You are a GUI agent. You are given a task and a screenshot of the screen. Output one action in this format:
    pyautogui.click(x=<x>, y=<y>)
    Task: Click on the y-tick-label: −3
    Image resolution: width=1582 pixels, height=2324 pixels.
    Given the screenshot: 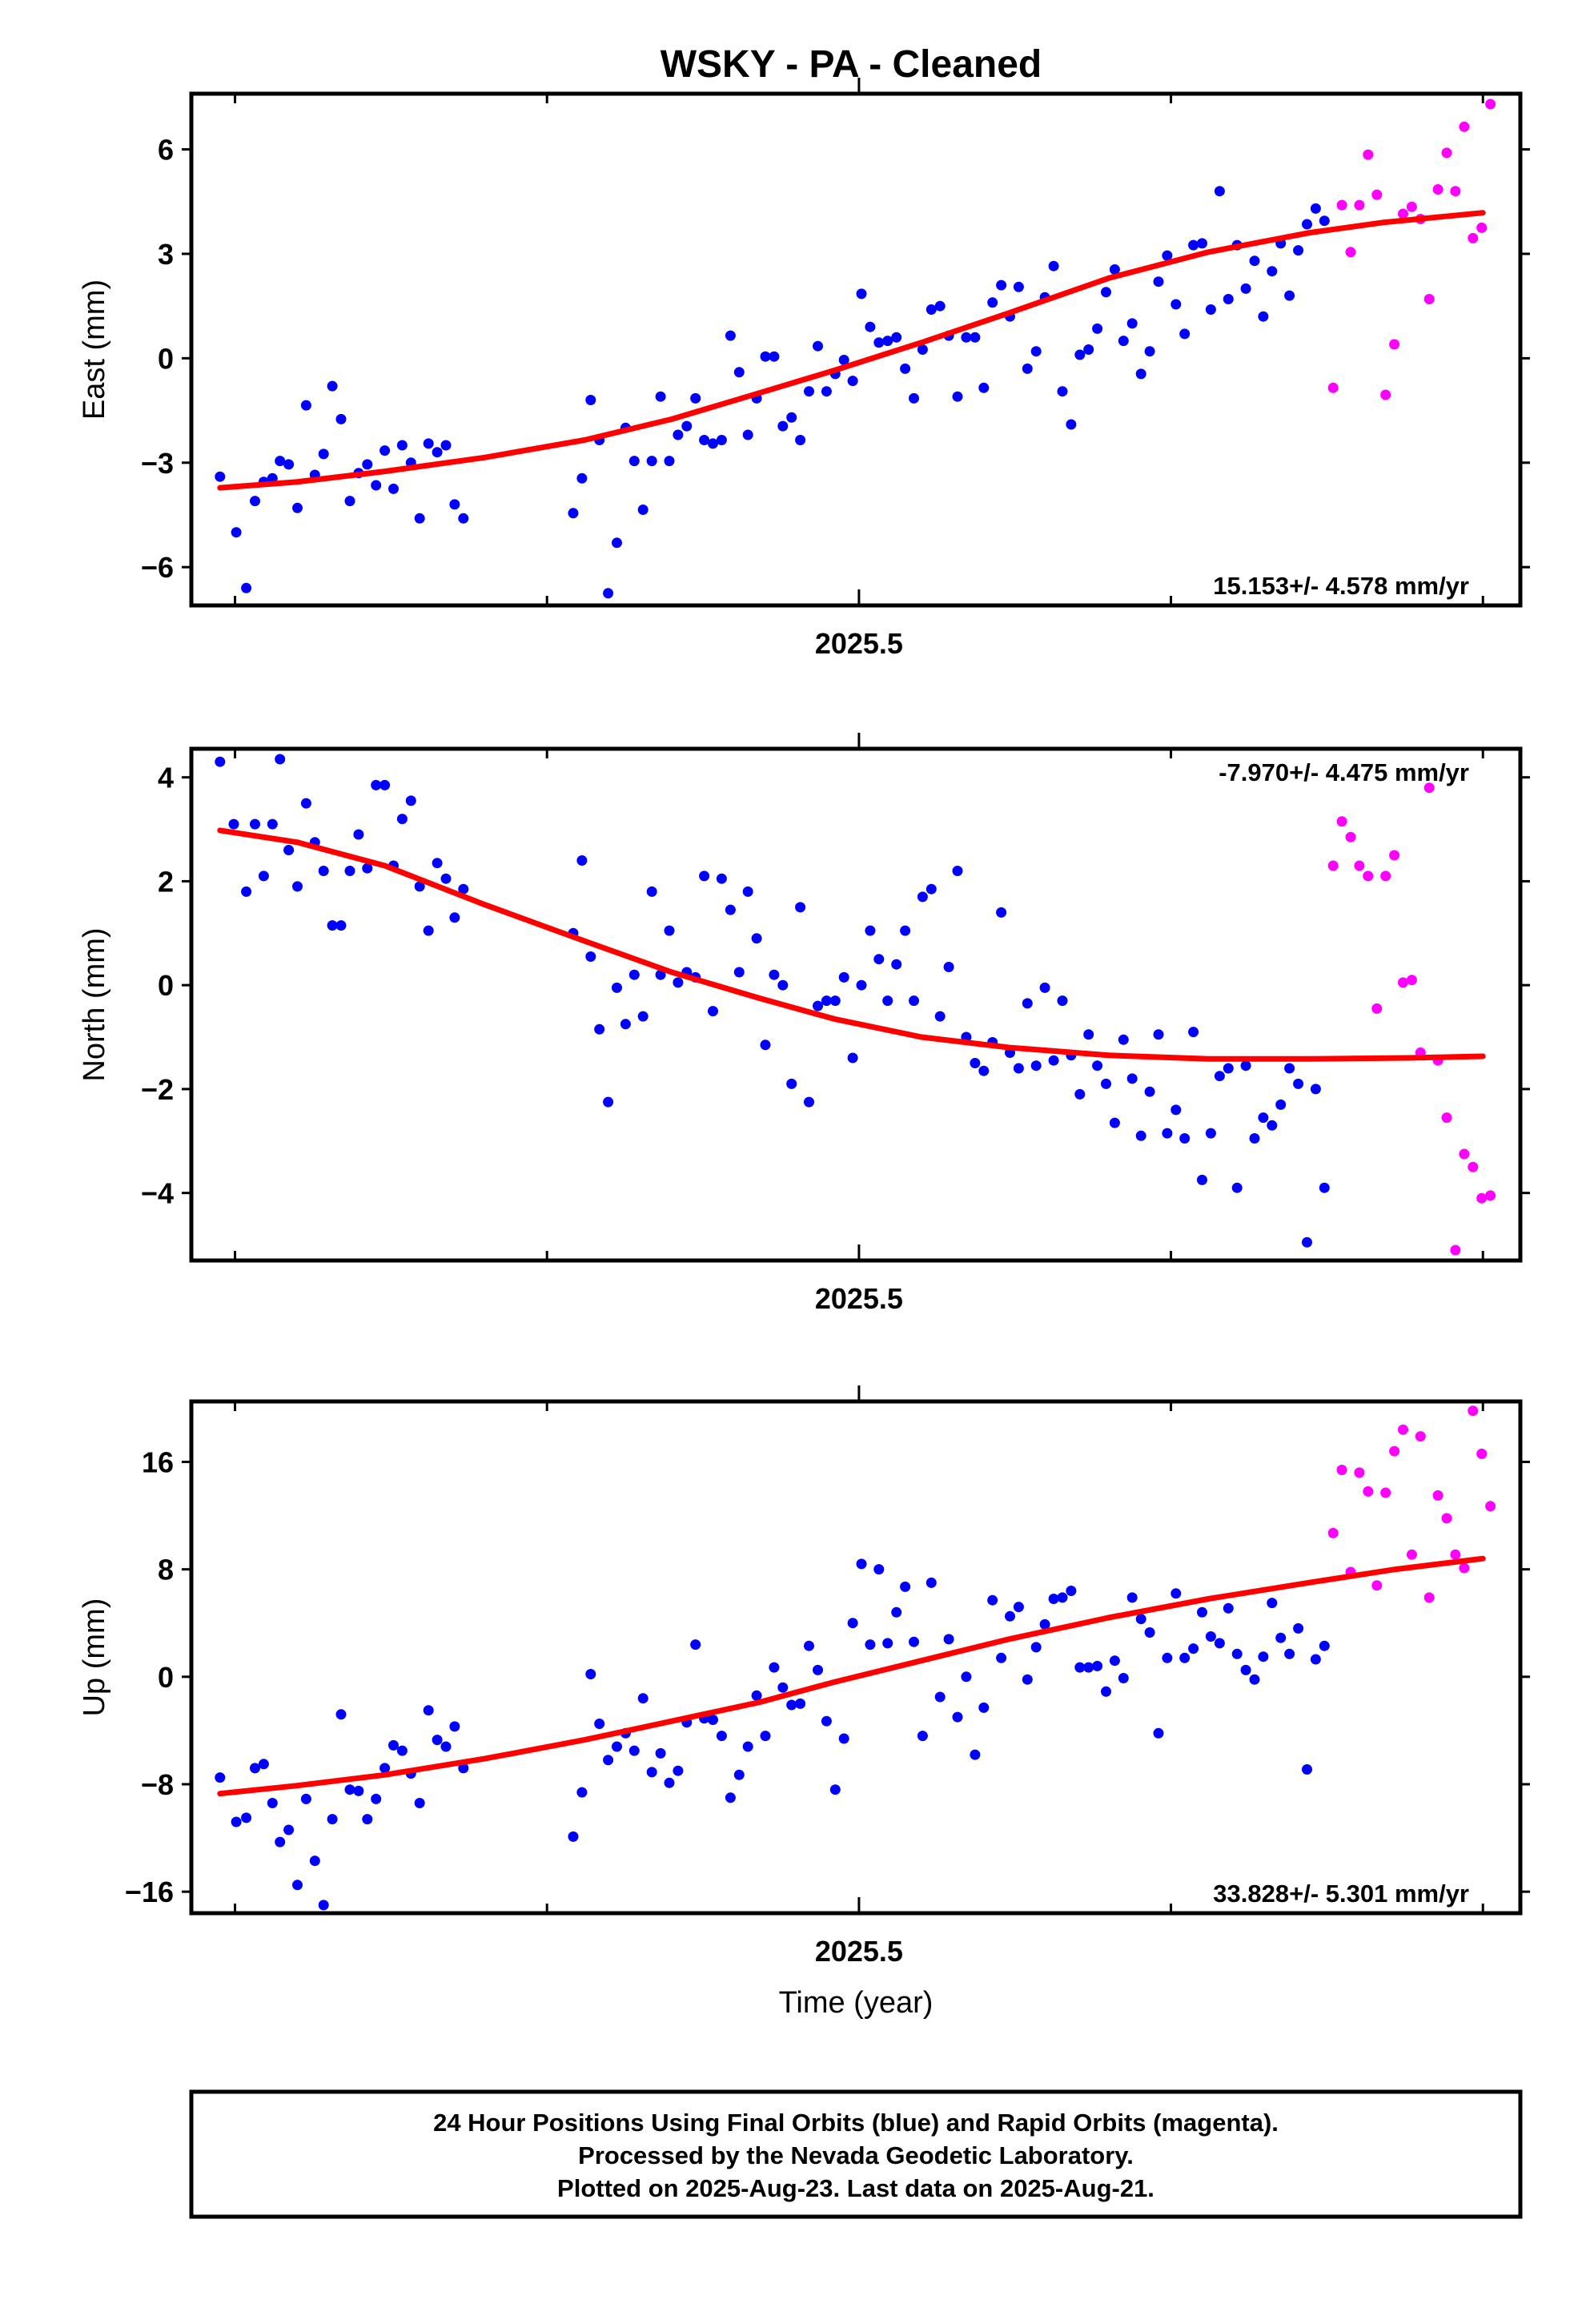 What is the action you would take?
    pyautogui.click(x=157, y=464)
    